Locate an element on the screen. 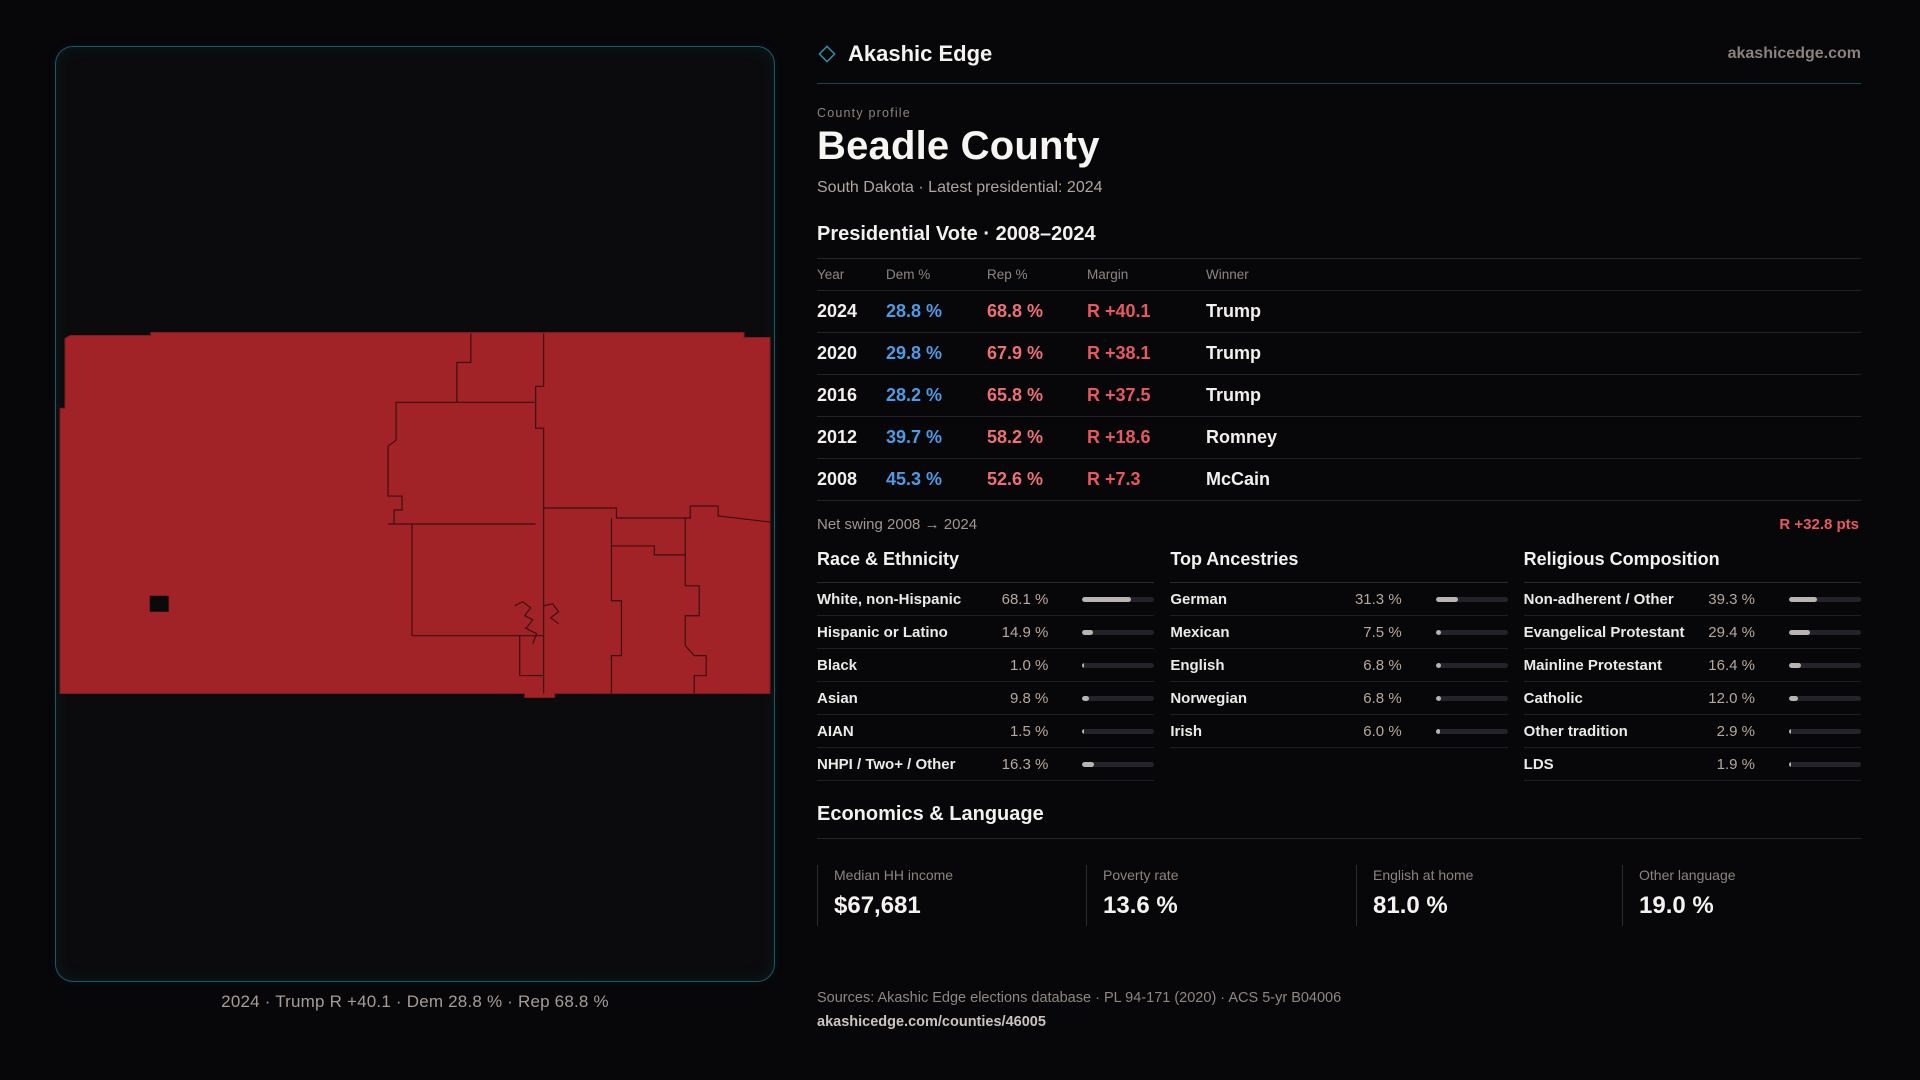  vote-year: 2016 is located at coordinates (837, 395).